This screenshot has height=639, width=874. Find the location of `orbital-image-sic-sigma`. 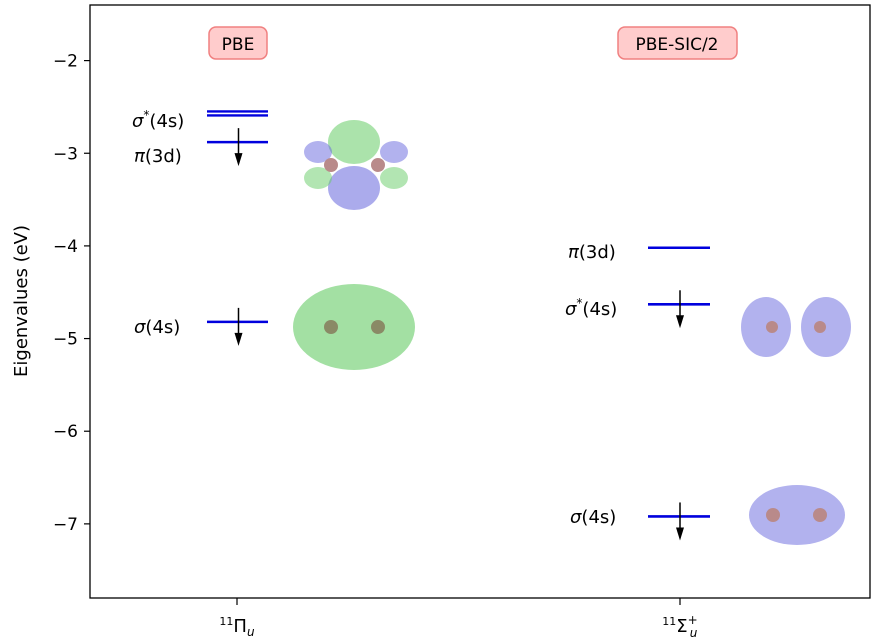

orbital-image-sic-sigma is located at coordinates (797, 515).